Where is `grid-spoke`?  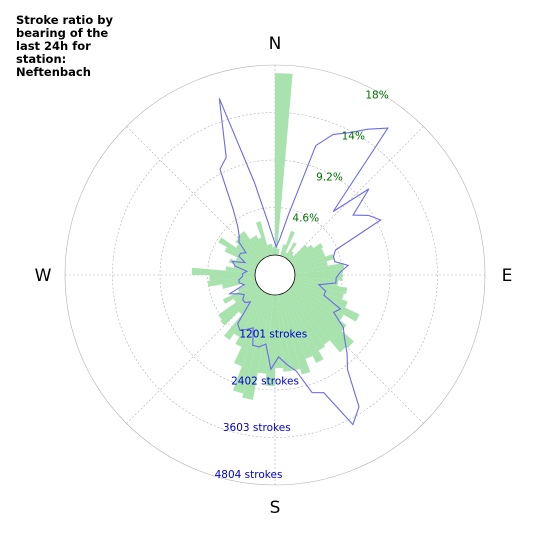 grid-spoke is located at coordinates (356, 194).